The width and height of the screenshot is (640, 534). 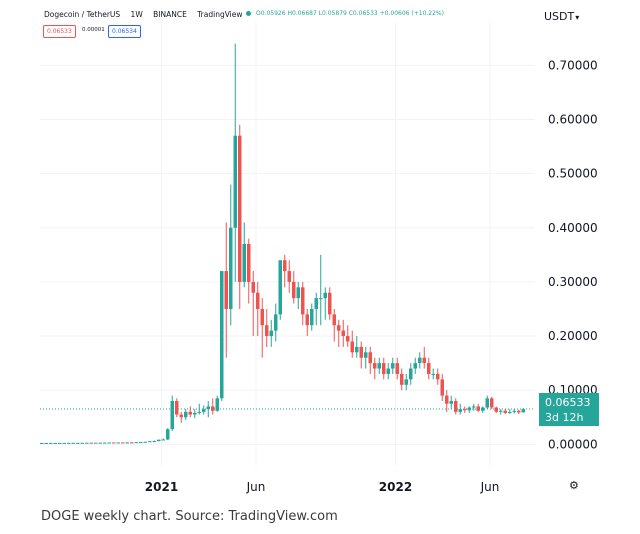 What do you see at coordinates (170, 14) in the screenshot?
I see `exchange-label: BINANCE` at bounding box center [170, 14].